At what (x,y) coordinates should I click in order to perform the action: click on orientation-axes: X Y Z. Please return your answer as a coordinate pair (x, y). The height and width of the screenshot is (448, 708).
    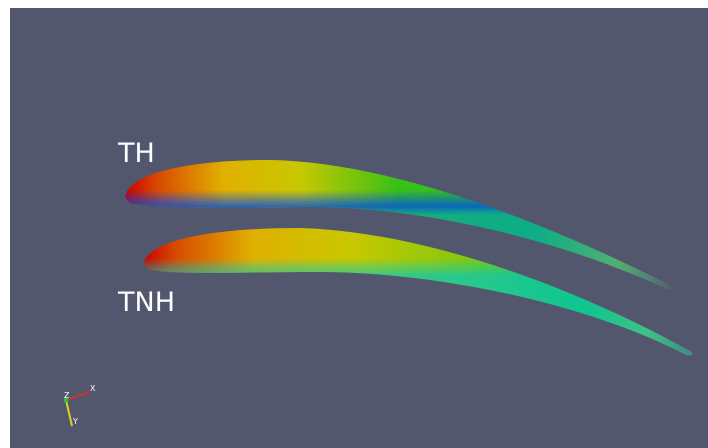
    Looking at the image, I should click on (79, 405).